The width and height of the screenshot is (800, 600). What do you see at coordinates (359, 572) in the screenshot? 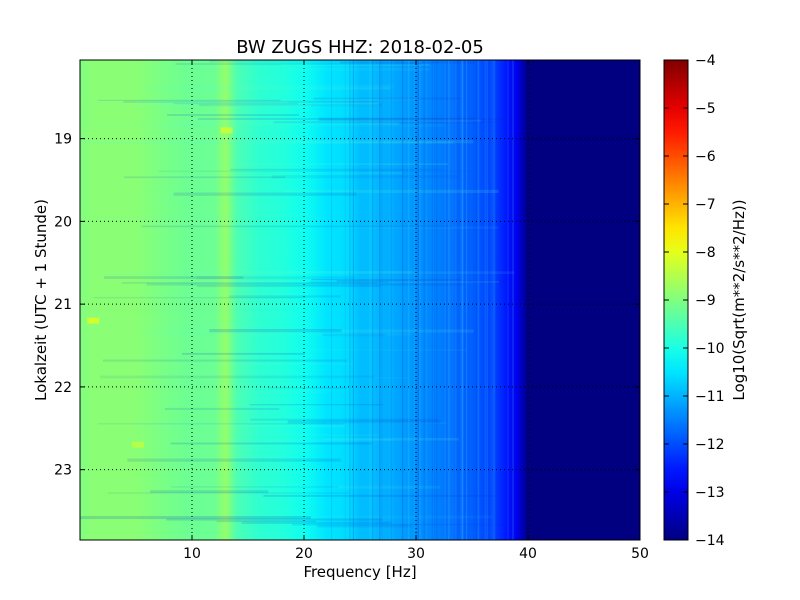
I see `x-axis-label: Frequency [Hz]` at bounding box center [359, 572].